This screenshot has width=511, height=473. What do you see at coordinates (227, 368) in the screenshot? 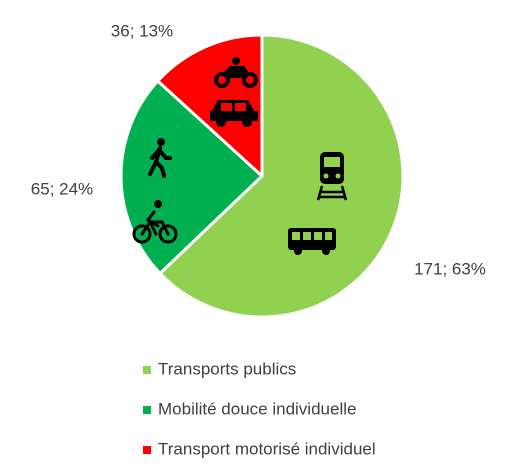
I see `legend-label: Transports publics` at bounding box center [227, 368].